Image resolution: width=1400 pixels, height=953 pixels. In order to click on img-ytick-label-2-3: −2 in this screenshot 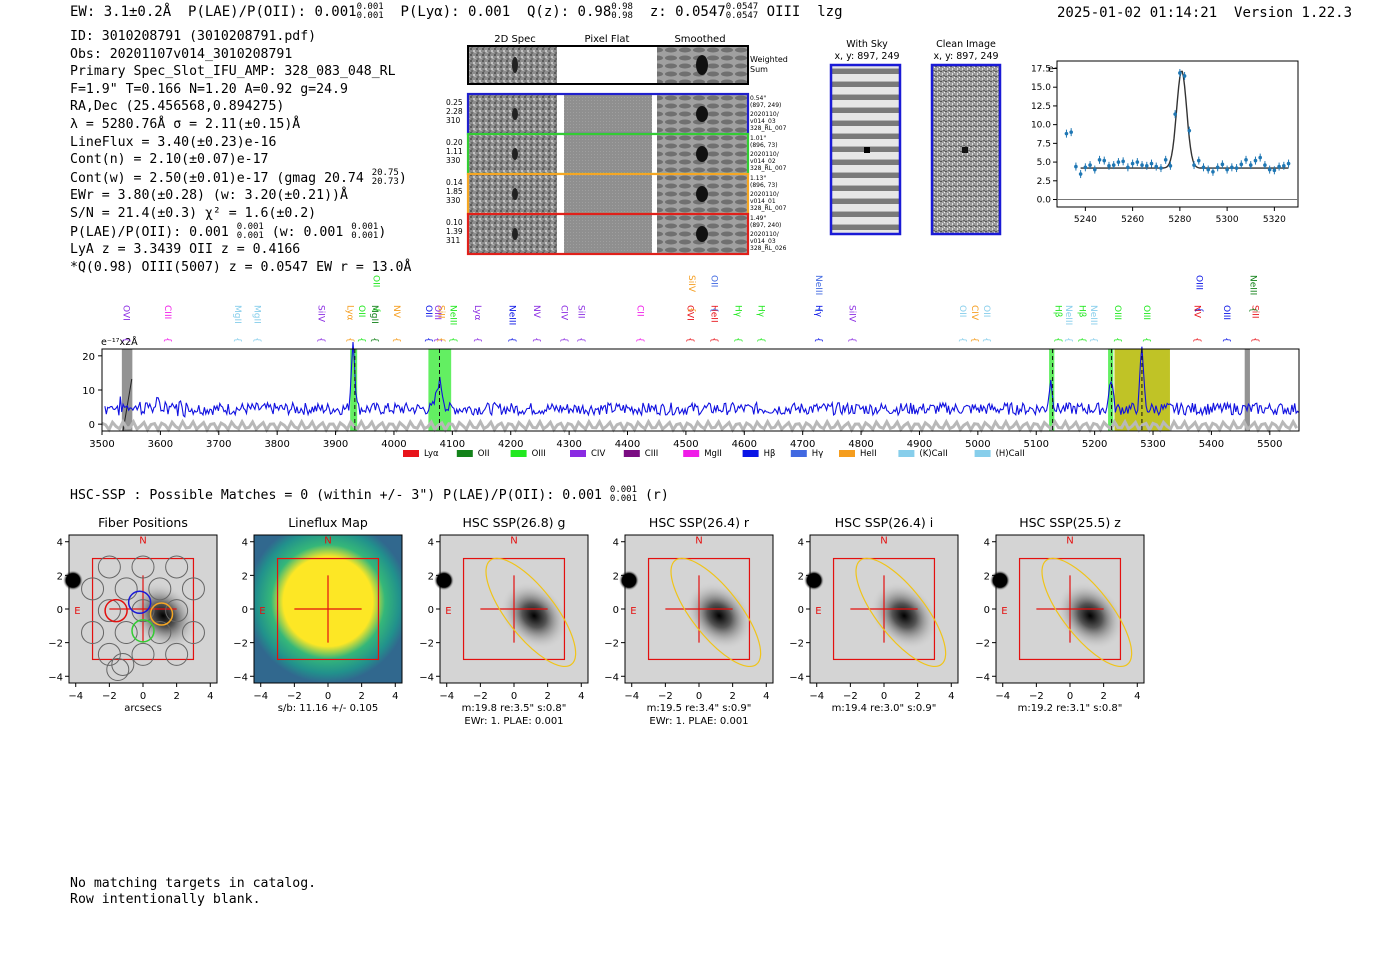, I will do `click(426, 644)`.